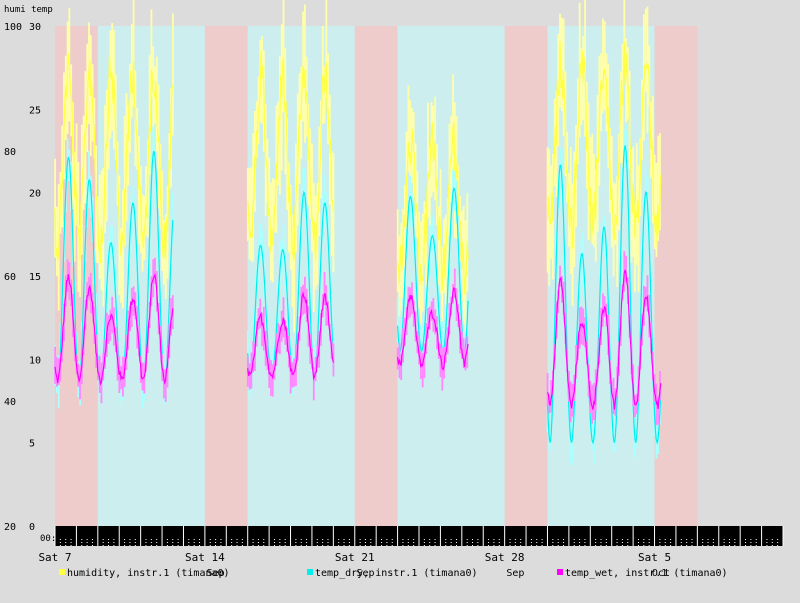 The height and width of the screenshot is (603, 800). What do you see at coordinates (355, 557) in the screenshot?
I see `x-axis-tick-label: Sat 21` at bounding box center [355, 557].